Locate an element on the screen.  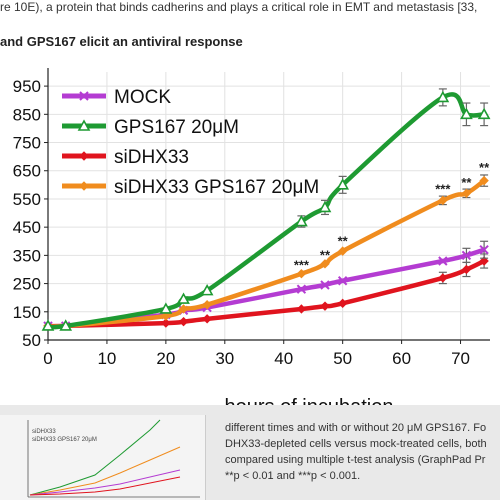
x-tick-label: 40 is located at coordinates (283, 358).